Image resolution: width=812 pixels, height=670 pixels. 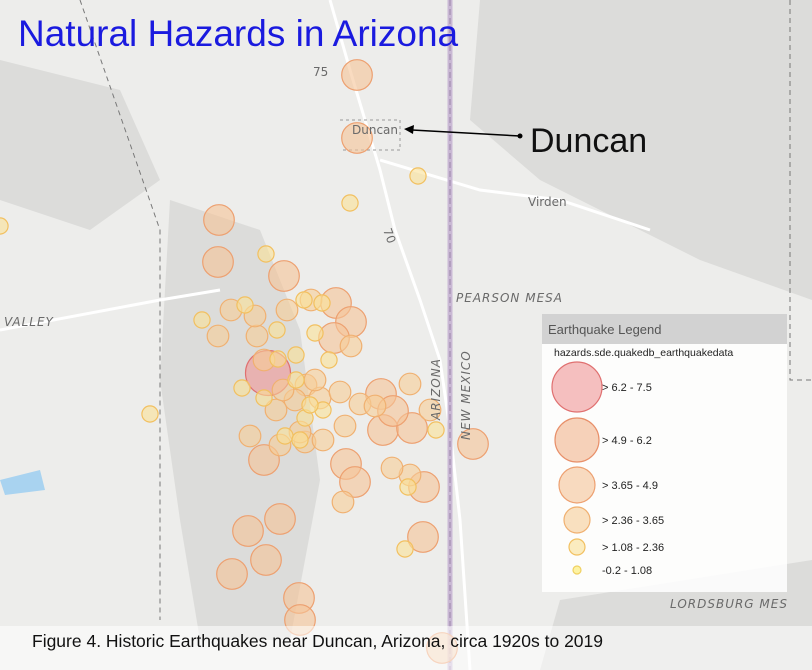 What do you see at coordinates (643, 353) in the screenshot?
I see `legend-layer: hazards.sde.quakedb_earthquakedata` at bounding box center [643, 353].